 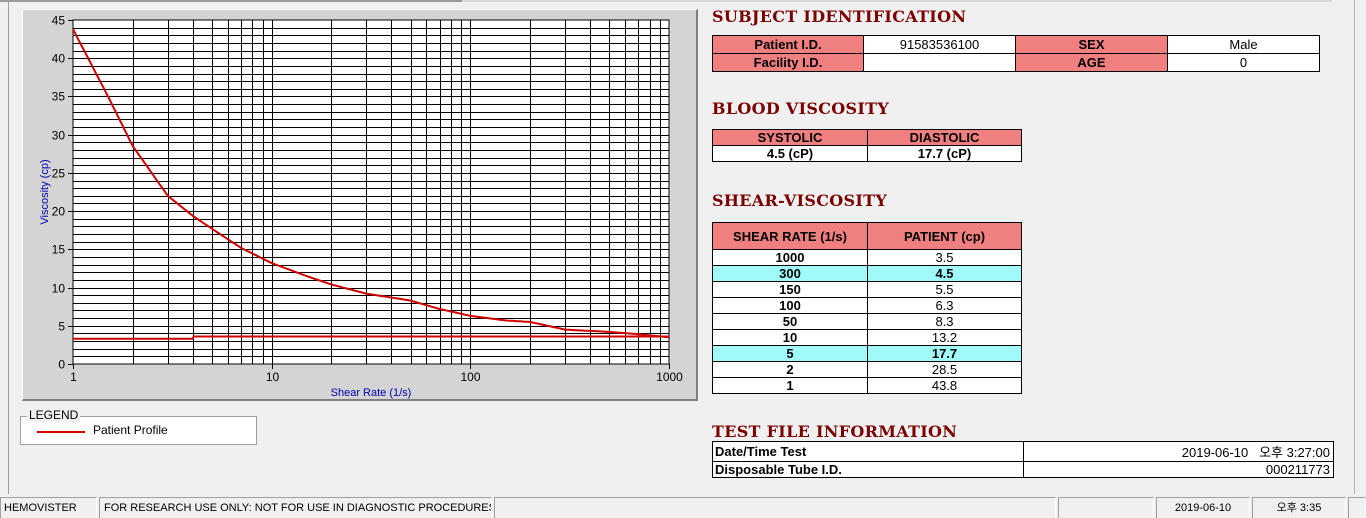 What do you see at coordinates (839, 16) in the screenshot?
I see `subject-identification-title: SUBJECT IDENTIFICATION` at bounding box center [839, 16].